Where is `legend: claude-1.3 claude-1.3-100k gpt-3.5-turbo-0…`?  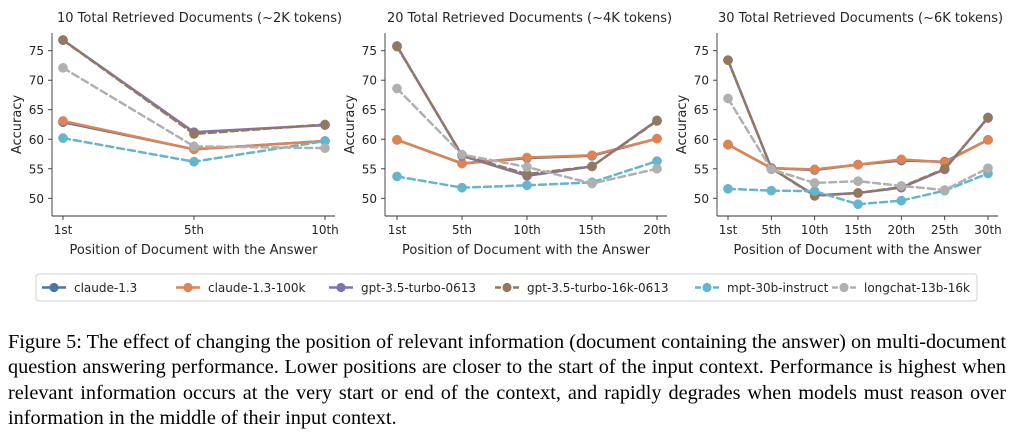
legend: claude-1.3 claude-1.3-100k gpt-3.5-turbo-0… is located at coordinates (506, 287).